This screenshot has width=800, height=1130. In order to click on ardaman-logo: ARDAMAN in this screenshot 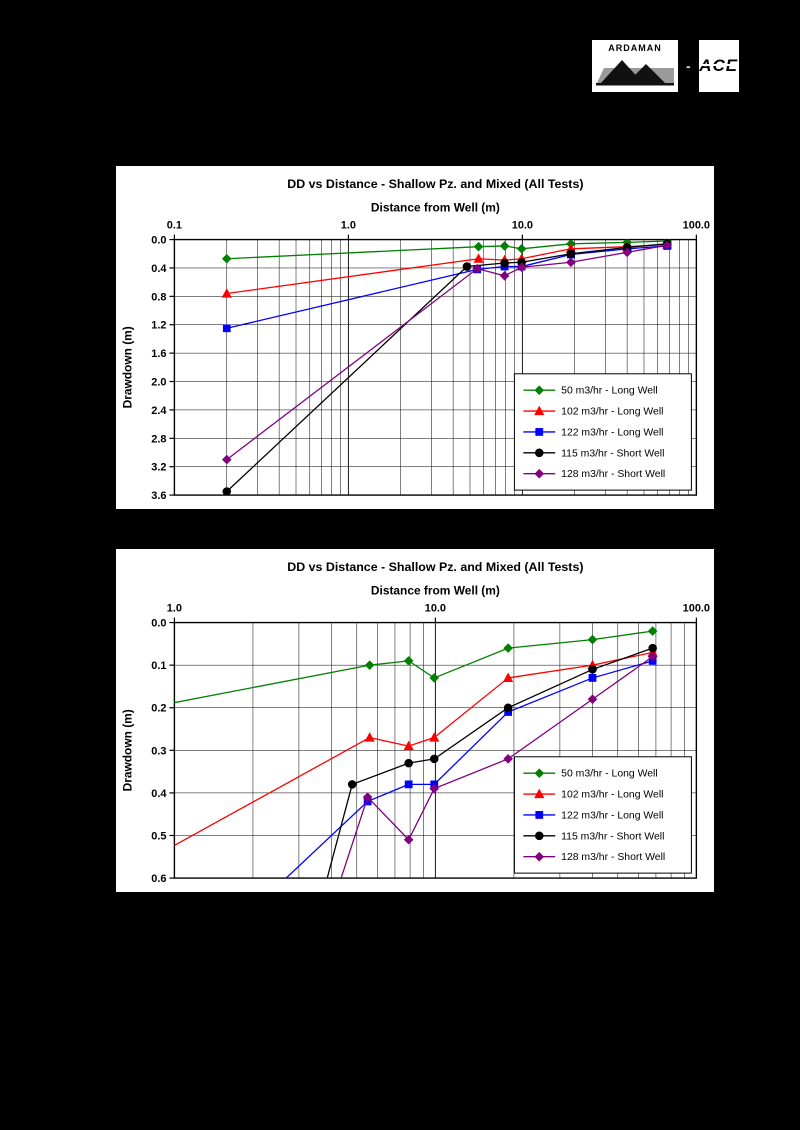, I will do `click(635, 66)`.